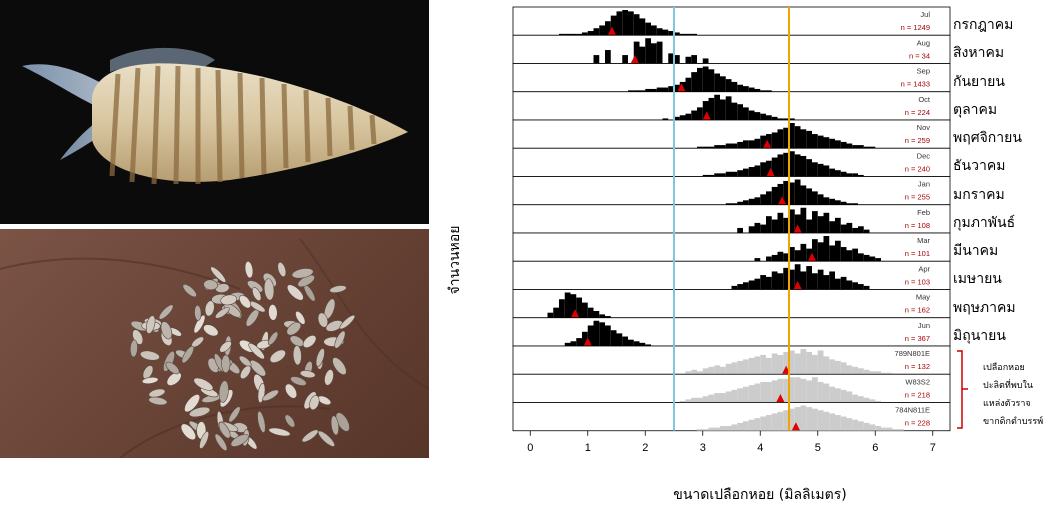 This screenshot has width=1051, height=511. What do you see at coordinates (731, 332) in the screenshot?
I see `panel-jun: Jun n = 367` at bounding box center [731, 332].